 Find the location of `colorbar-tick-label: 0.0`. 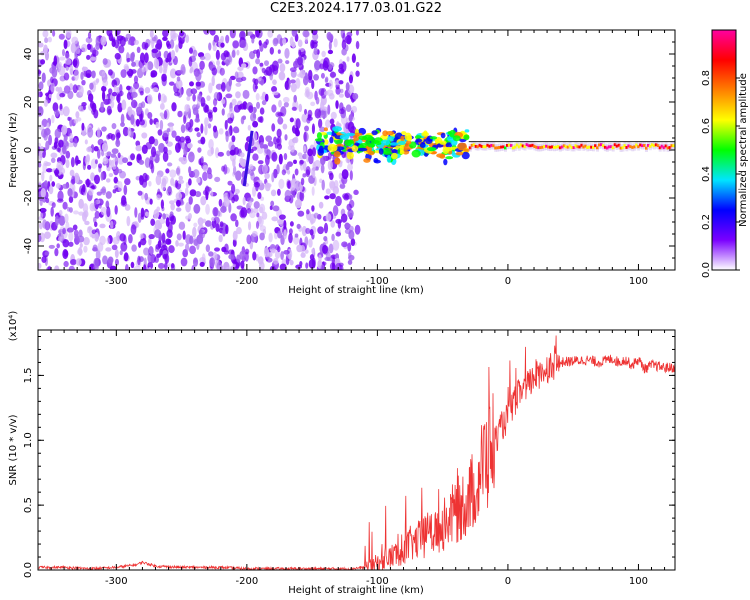

colorbar-tick-label: 0.0 is located at coordinates (706, 270).